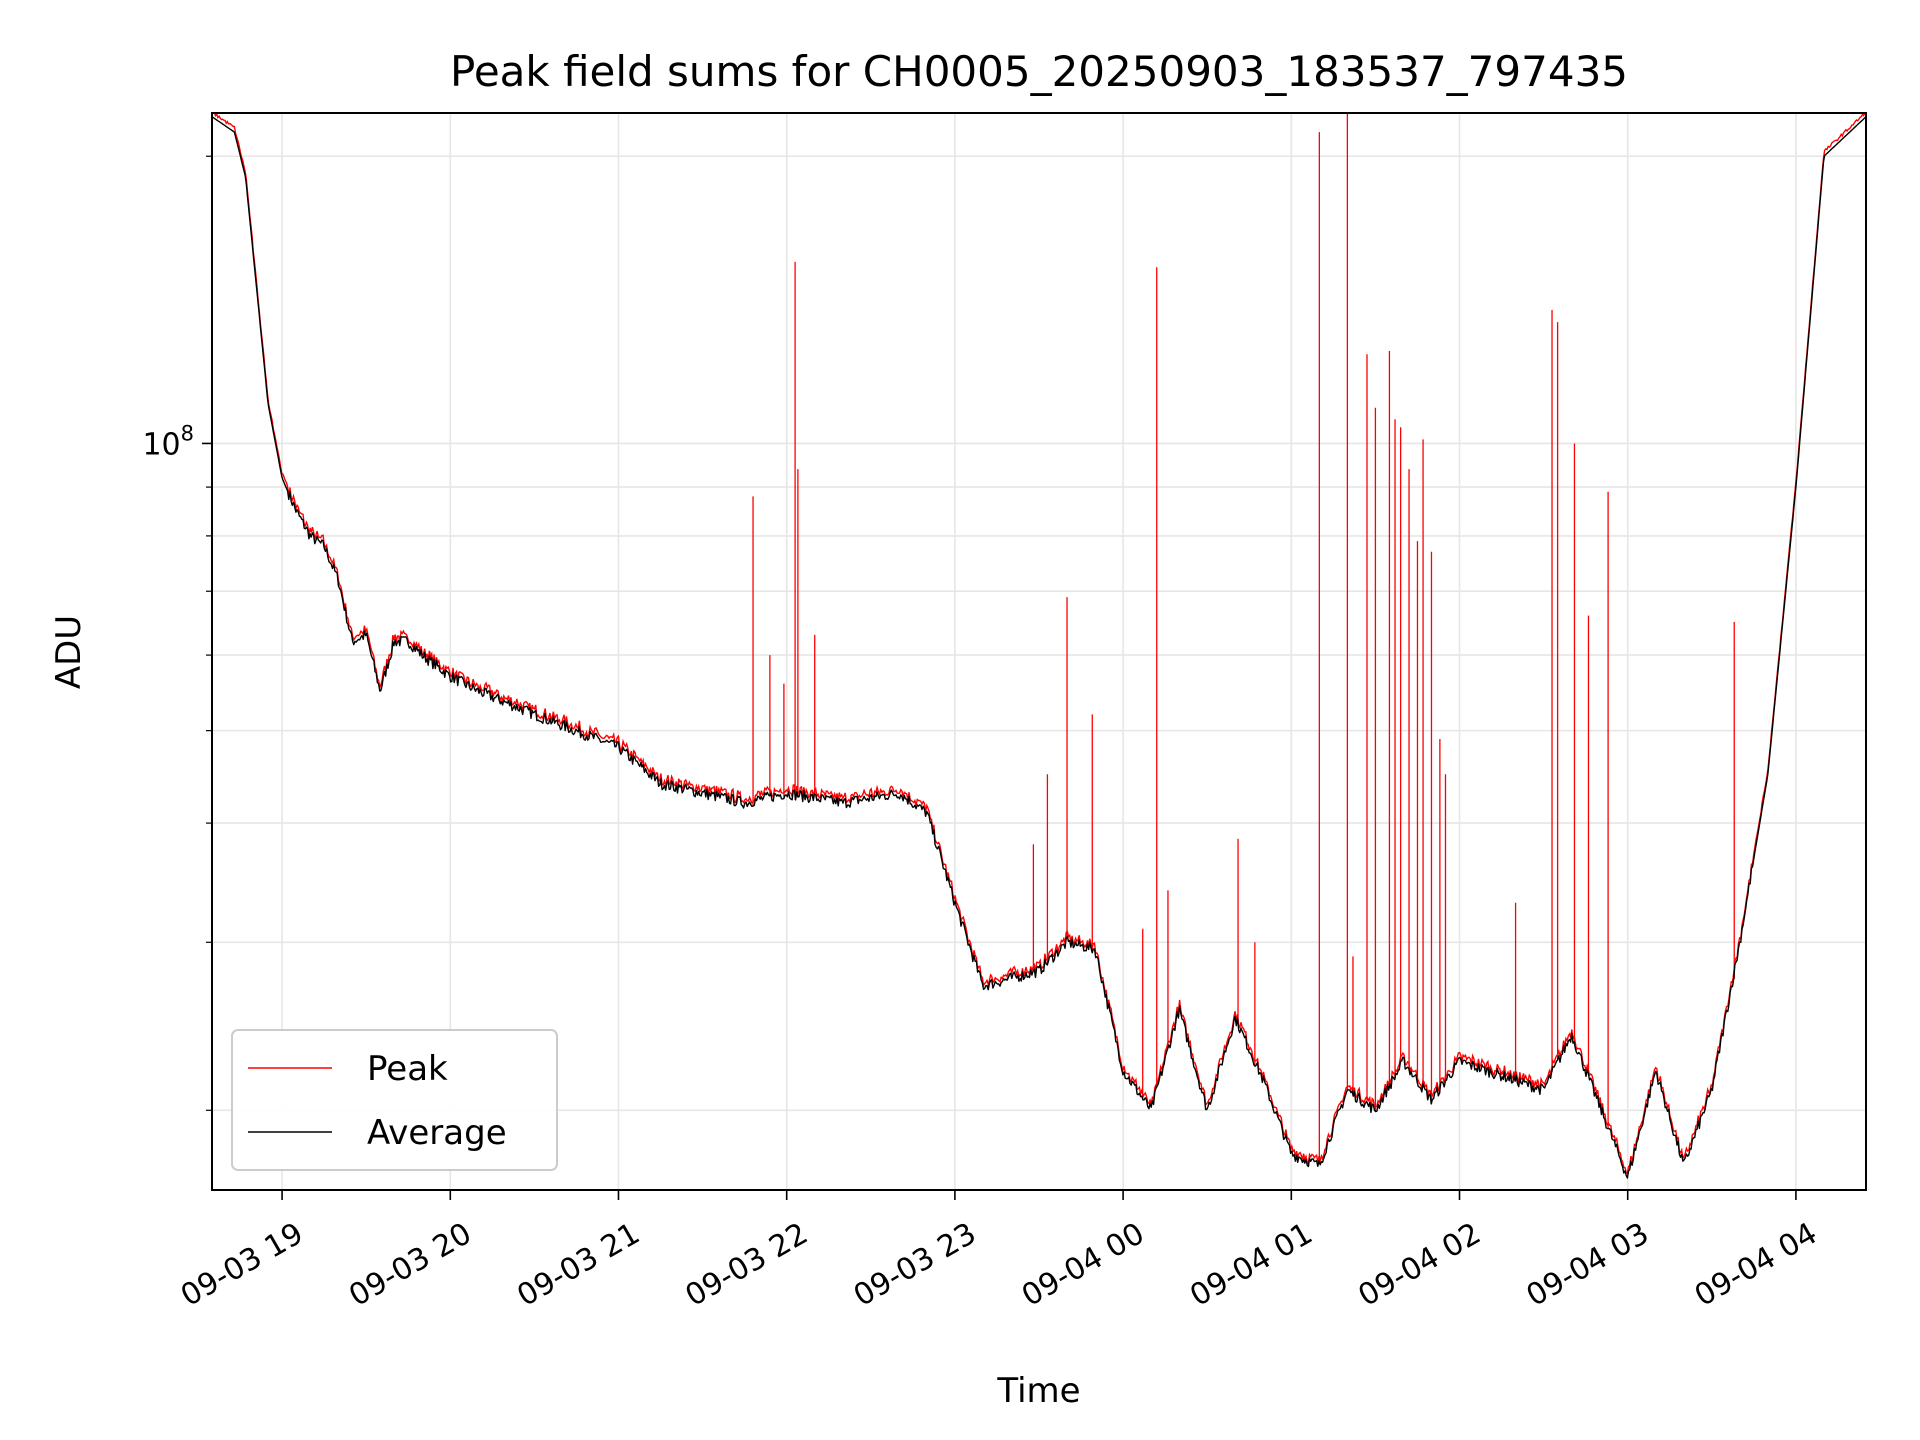  I want to click on y-tick-label: 108, so click(168, 441).